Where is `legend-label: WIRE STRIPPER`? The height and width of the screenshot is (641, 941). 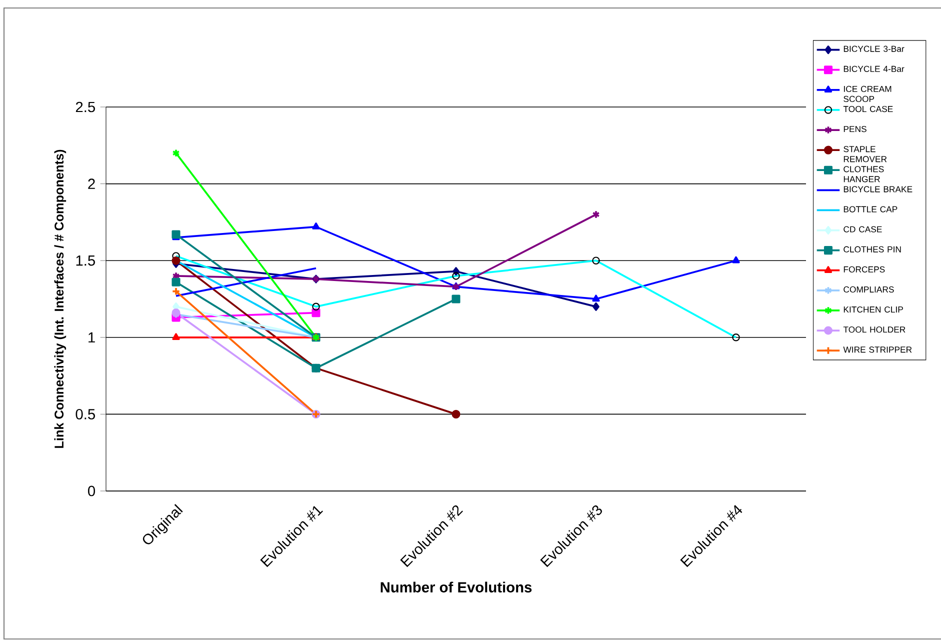 legend-label: WIRE STRIPPER is located at coordinates (877, 349).